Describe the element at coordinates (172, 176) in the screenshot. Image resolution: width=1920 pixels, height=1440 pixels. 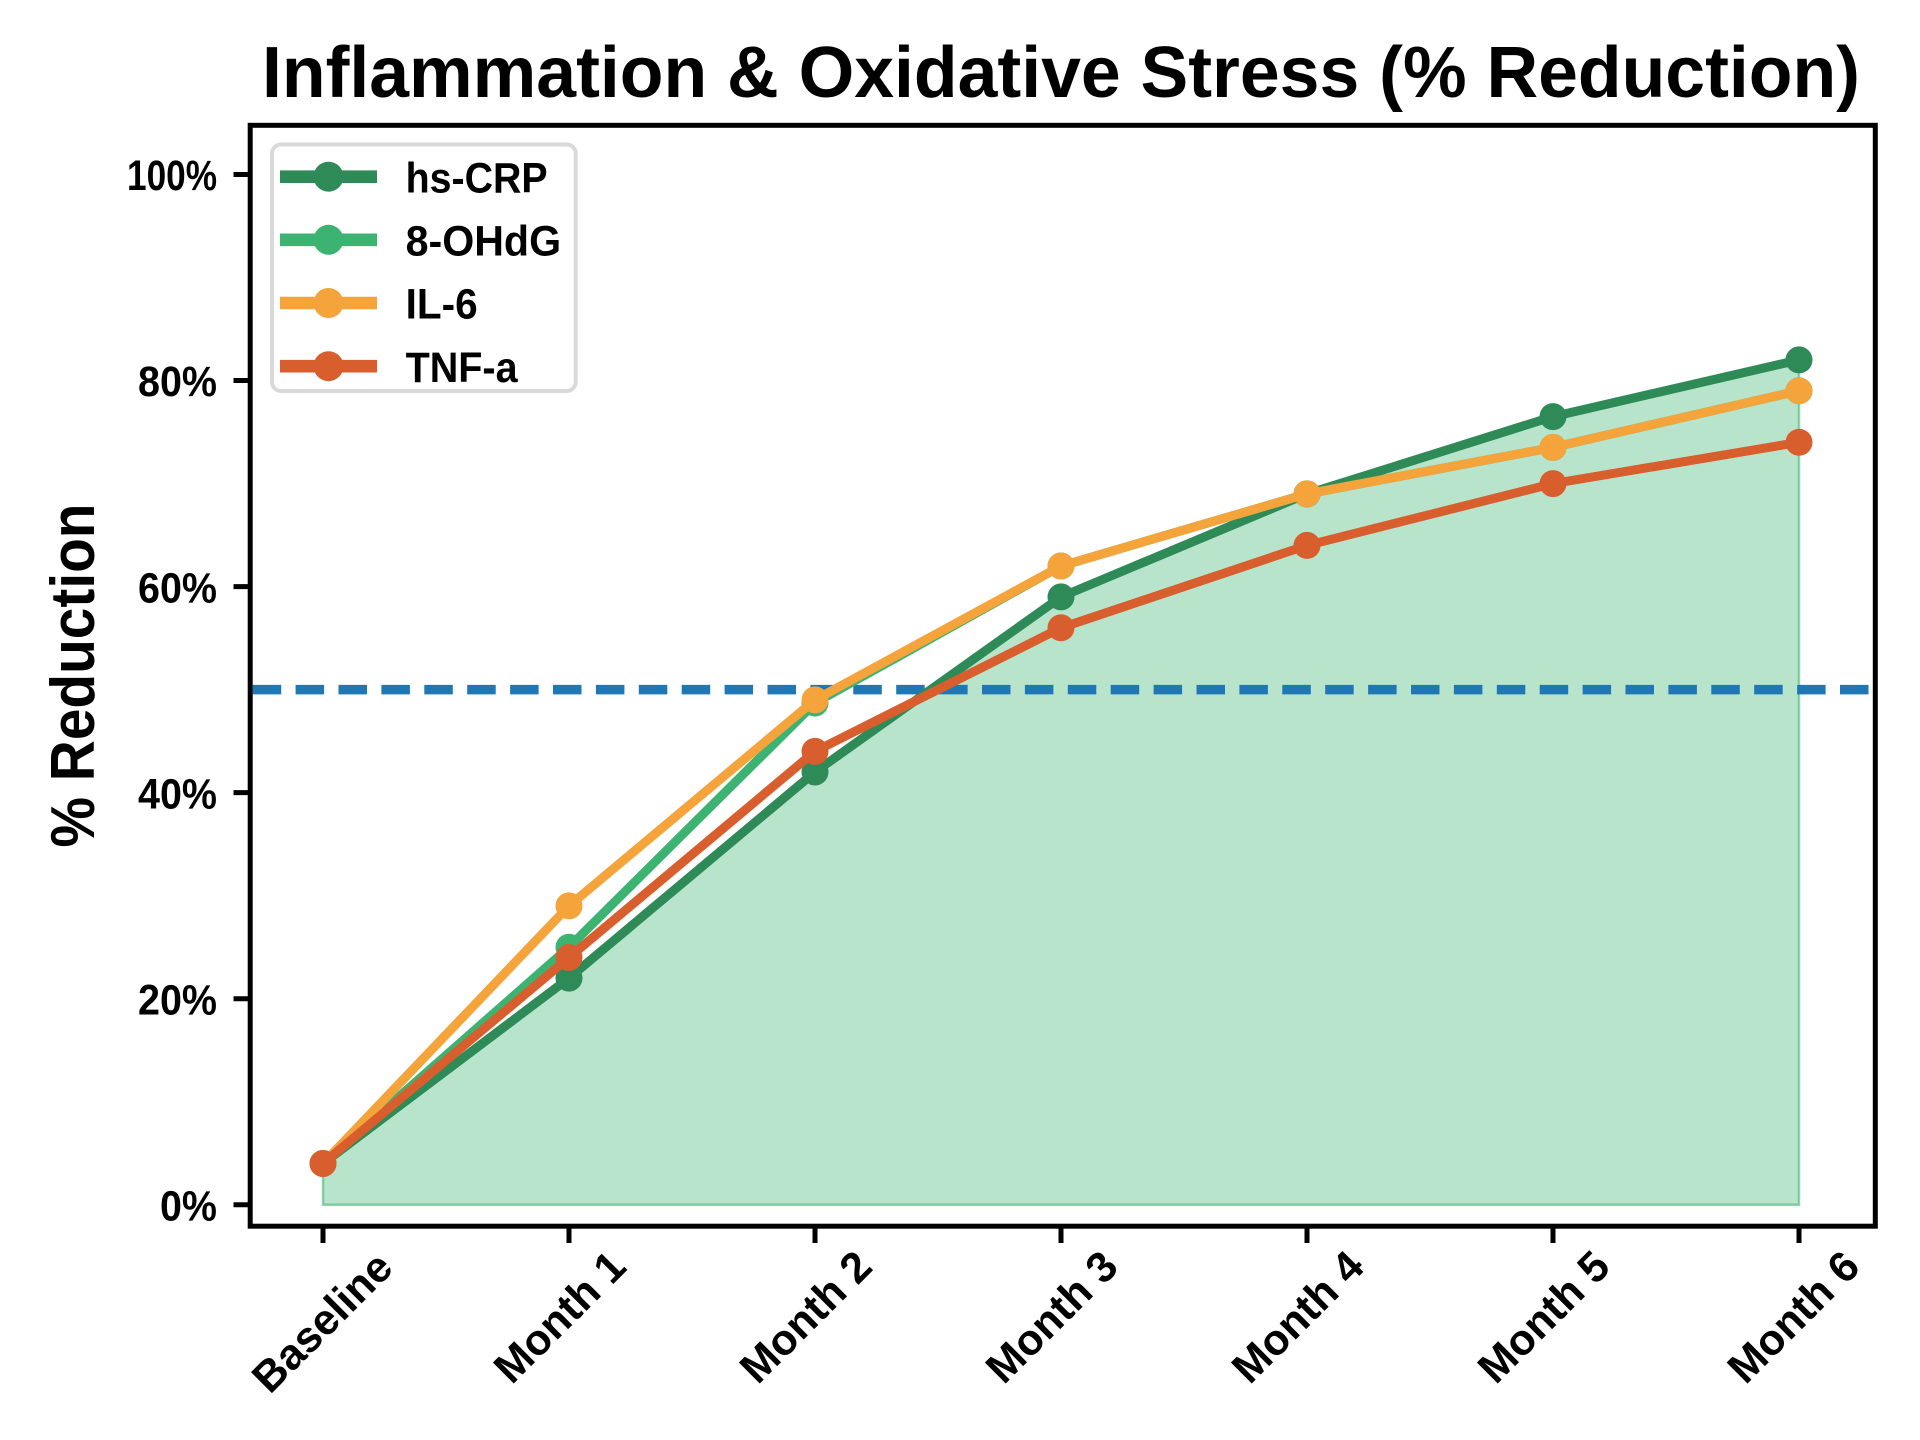
I see `svg-text: 100%` at that location.